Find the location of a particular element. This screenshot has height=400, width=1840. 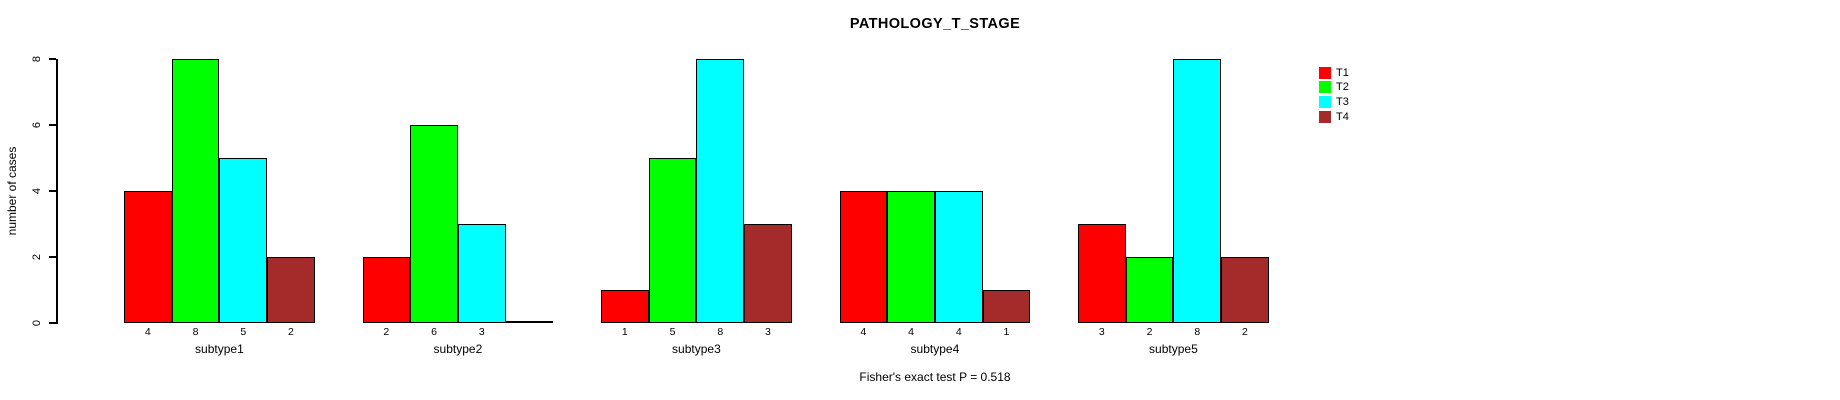

category-label: subtype5 is located at coordinates (1173, 349).